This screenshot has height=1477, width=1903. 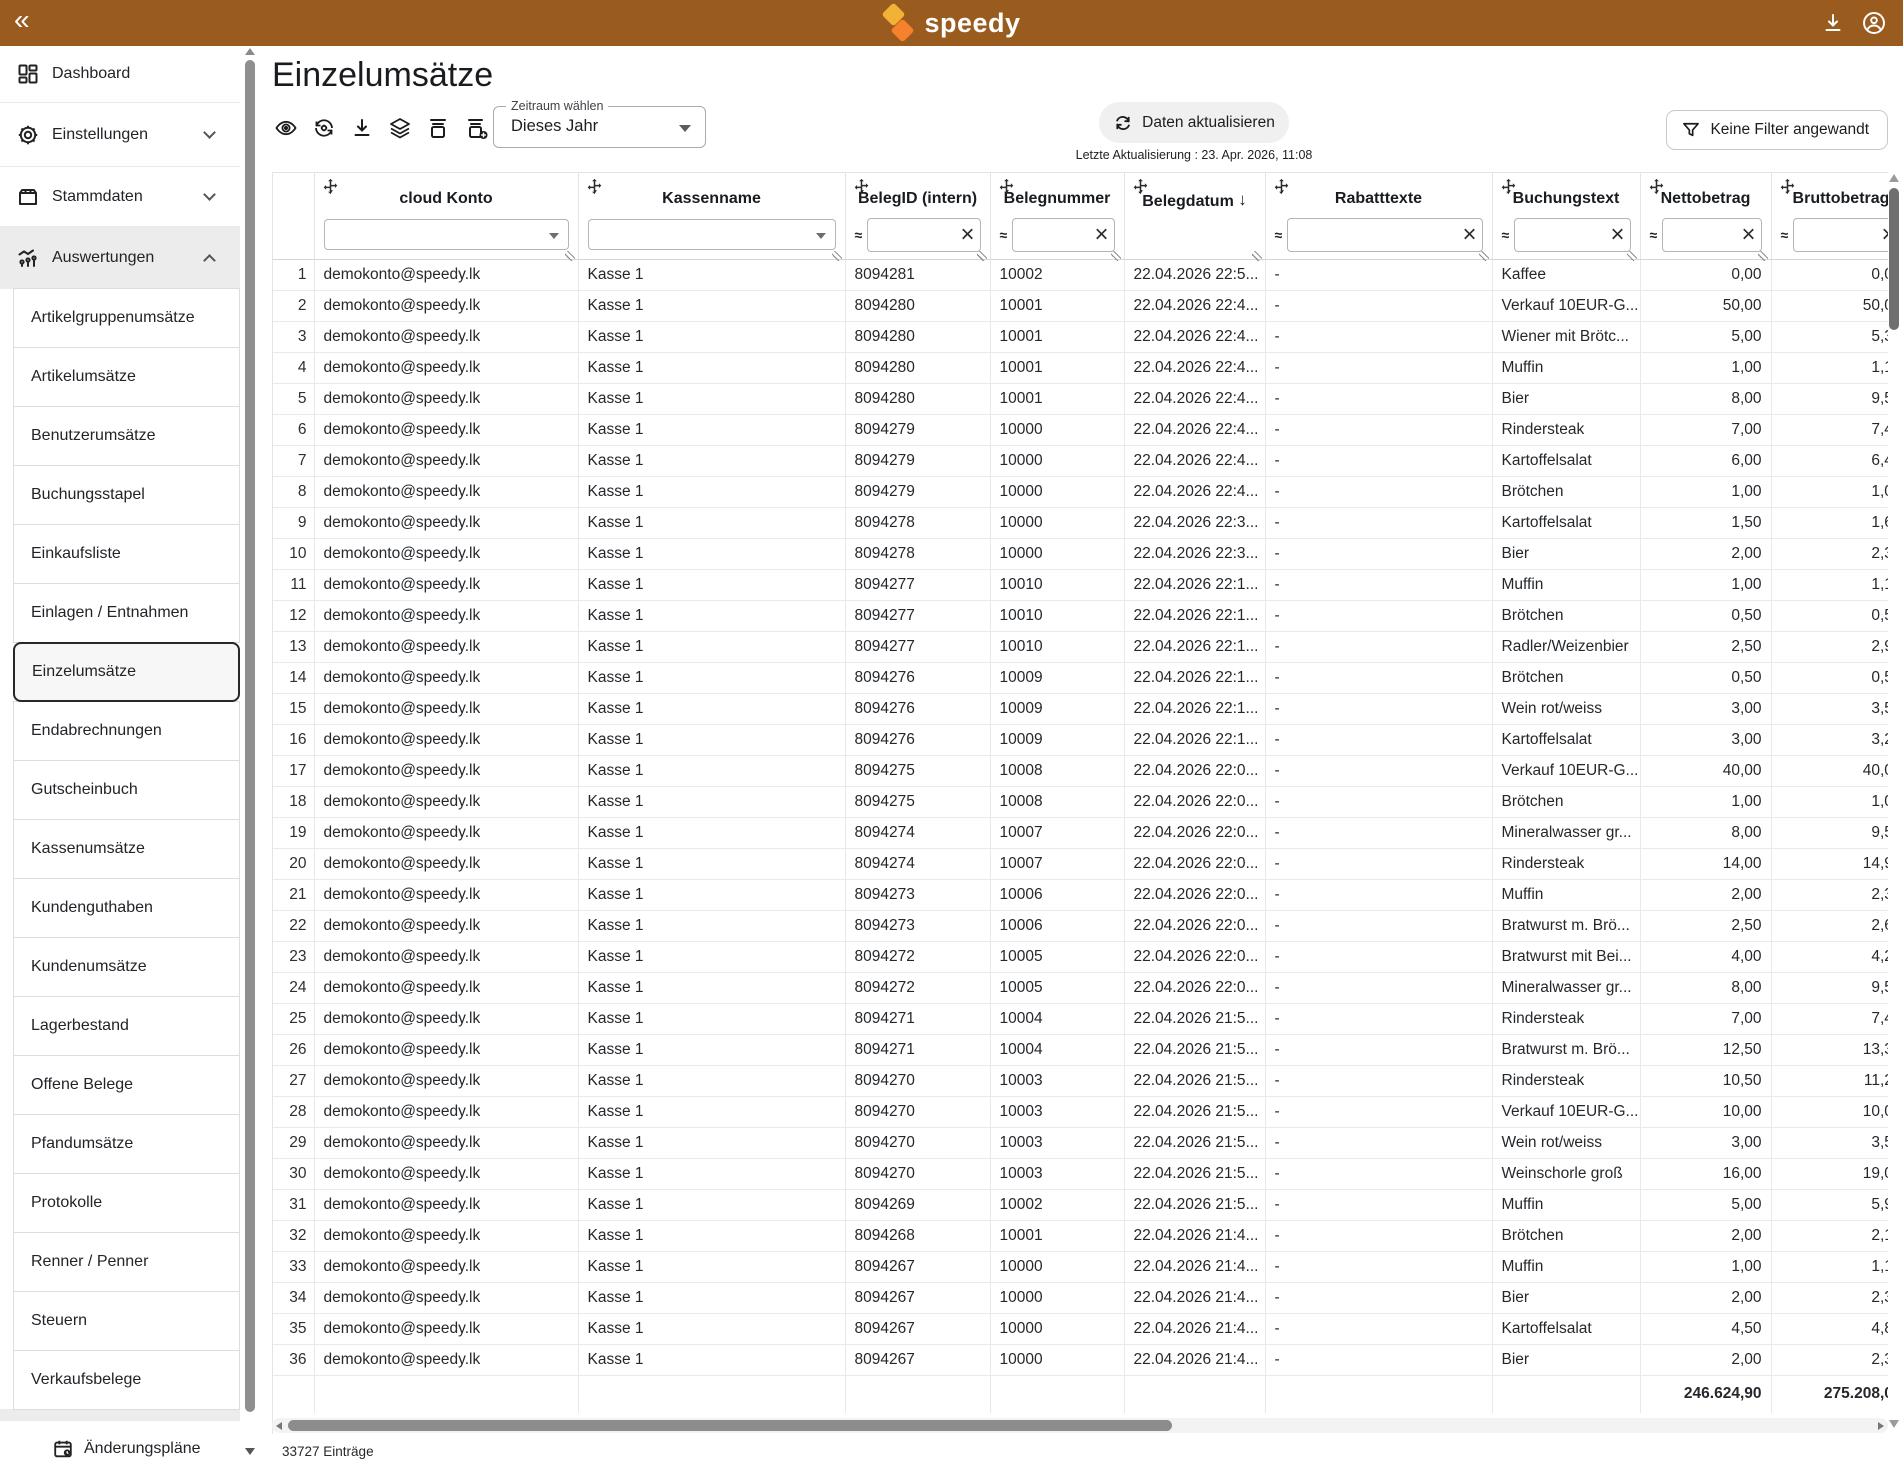 What do you see at coordinates (126, 1144) in the screenshot?
I see `sidebar-subitem: Pfandumsätze` at bounding box center [126, 1144].